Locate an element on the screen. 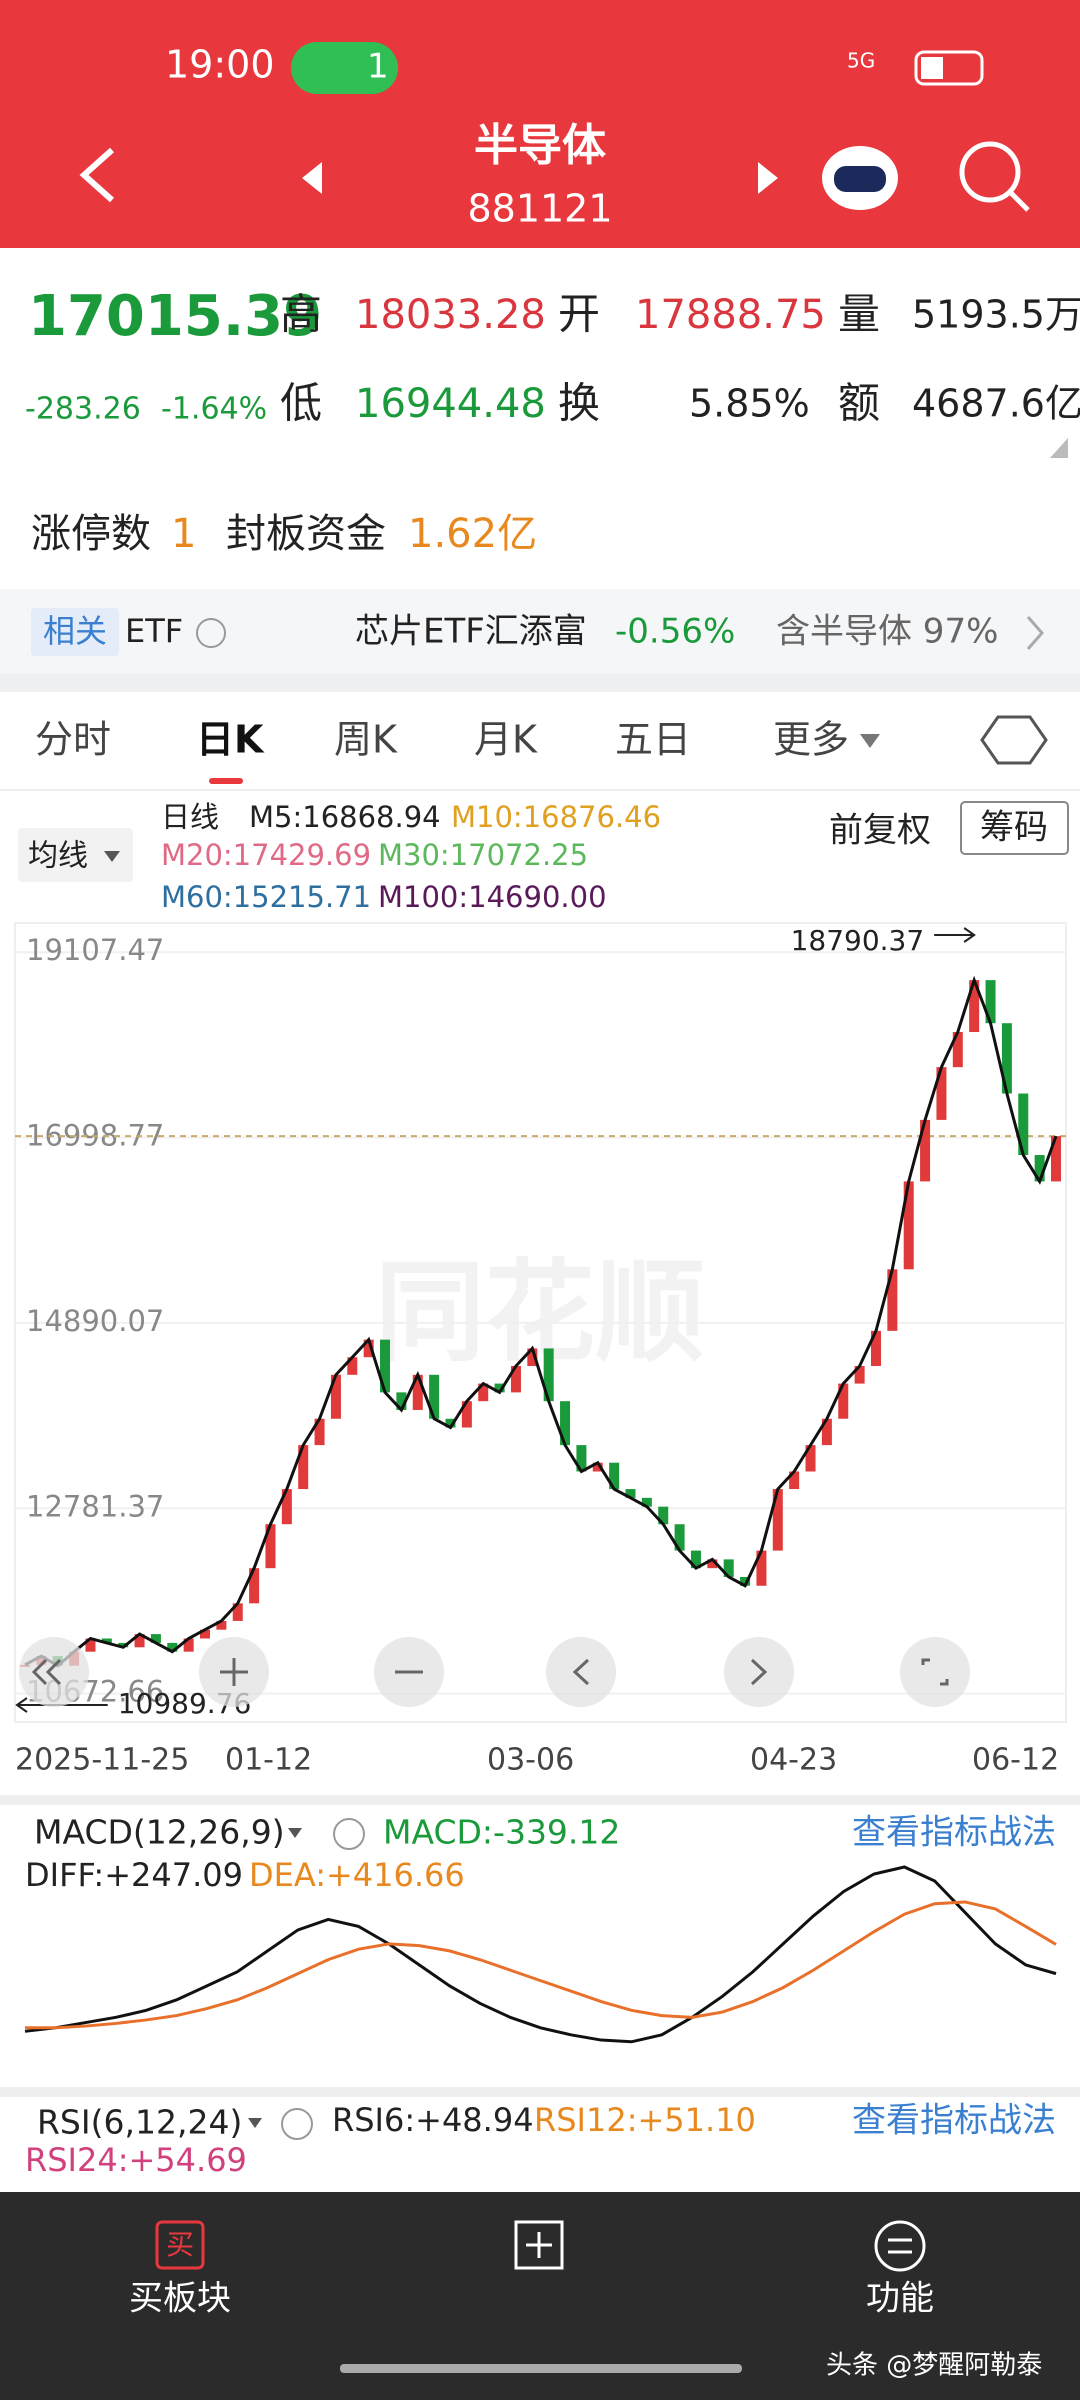  badge is located at coordinates (344, 68).